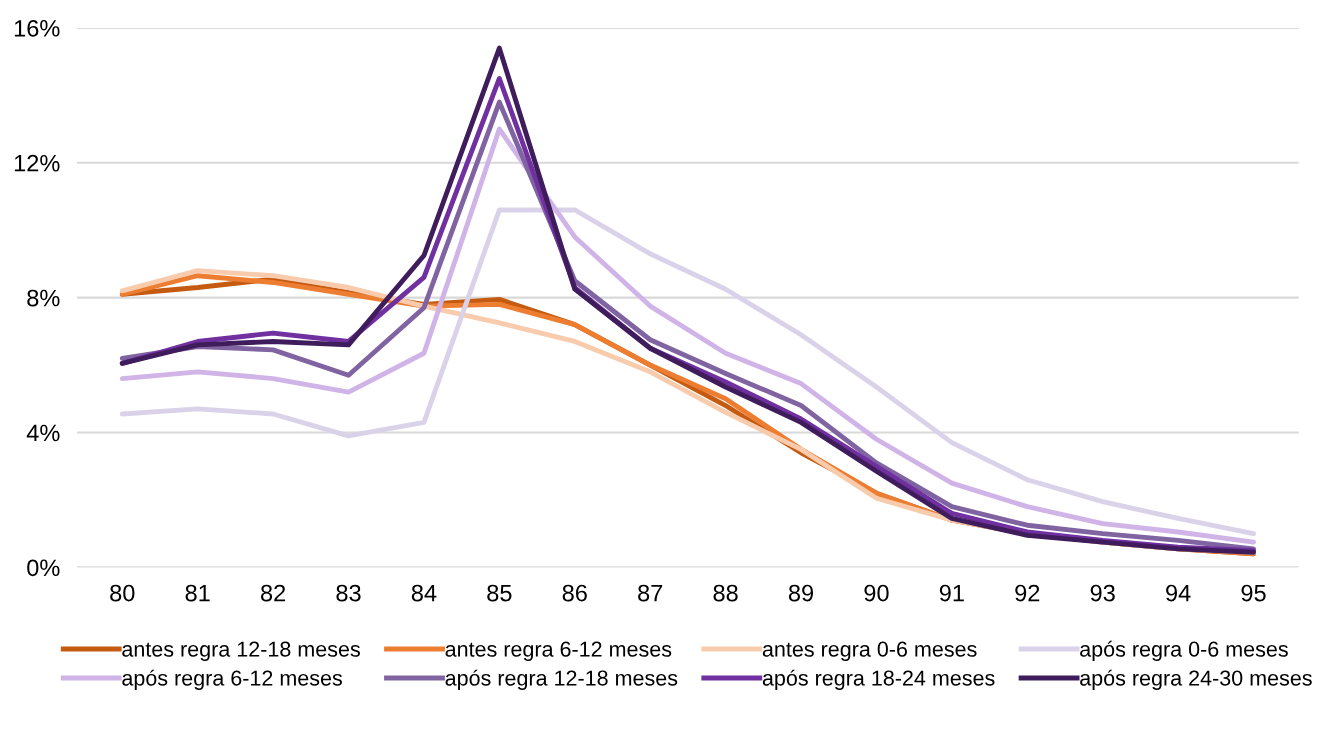 This screenshot has height=734, width=1328. Describe the element at coordinates (241, 651) in the screenshot. I see `legend-label: antes regra 12-18 meses` at that location.